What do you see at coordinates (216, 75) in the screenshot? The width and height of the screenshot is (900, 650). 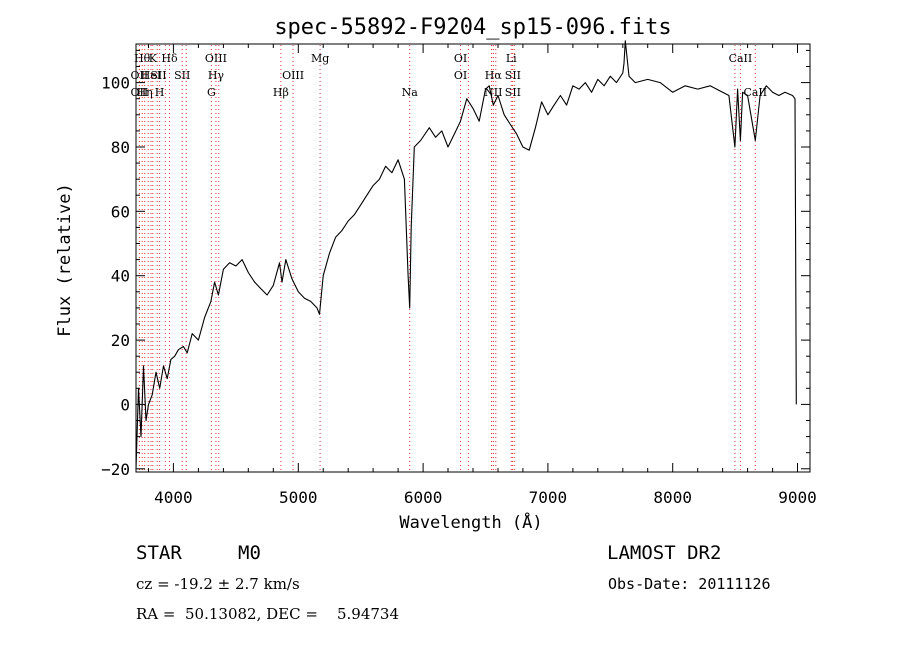 I see `line-marker-label: Hγ` at bounding box center [216, 75].